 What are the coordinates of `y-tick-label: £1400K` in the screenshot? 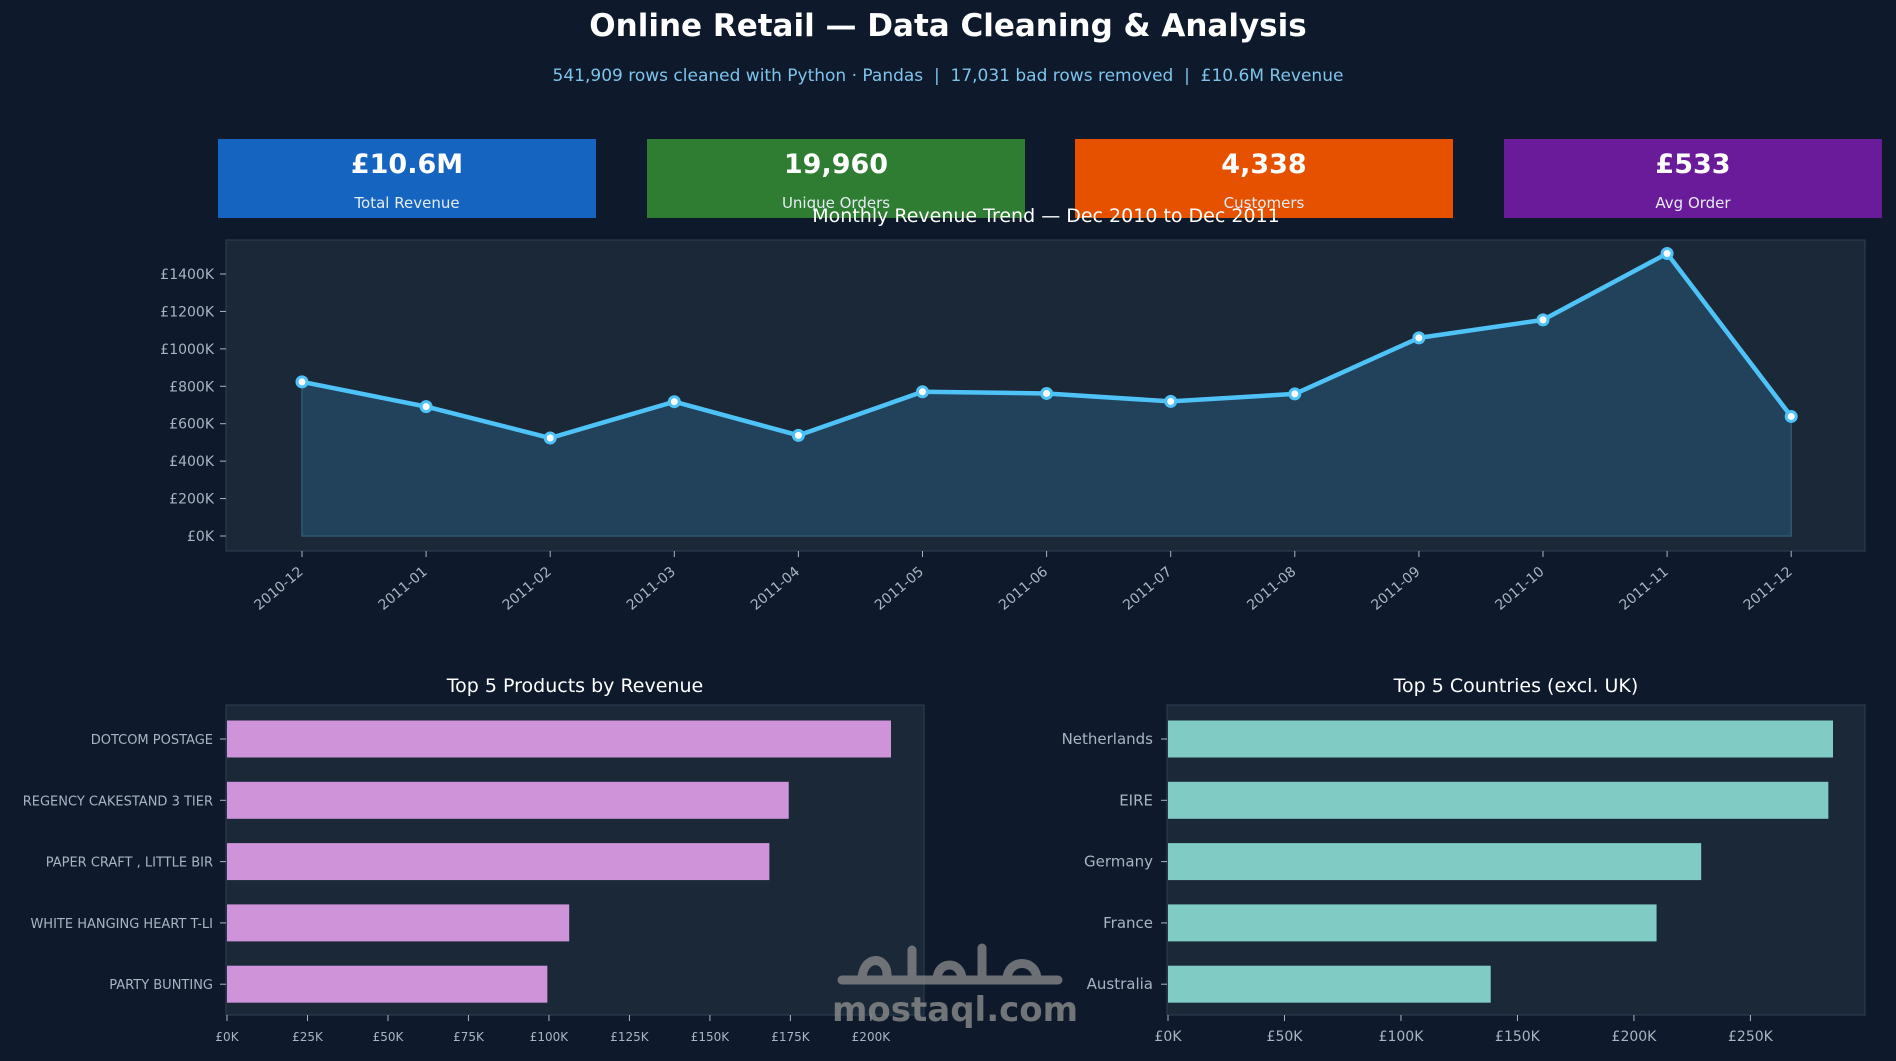 It's located at (187, 275).